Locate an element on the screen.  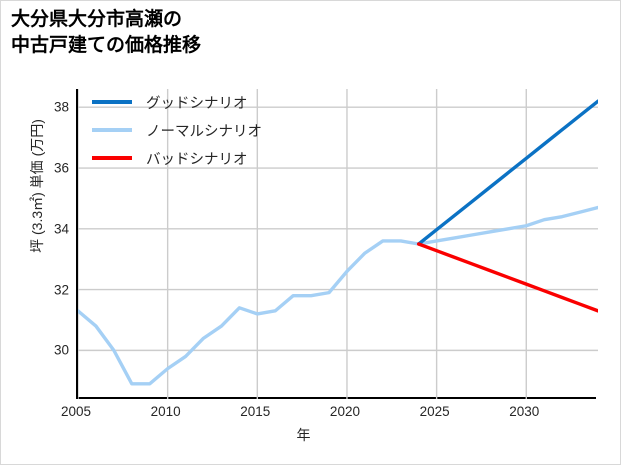
legend-swatch-bad is located at coordinates (112, 158).